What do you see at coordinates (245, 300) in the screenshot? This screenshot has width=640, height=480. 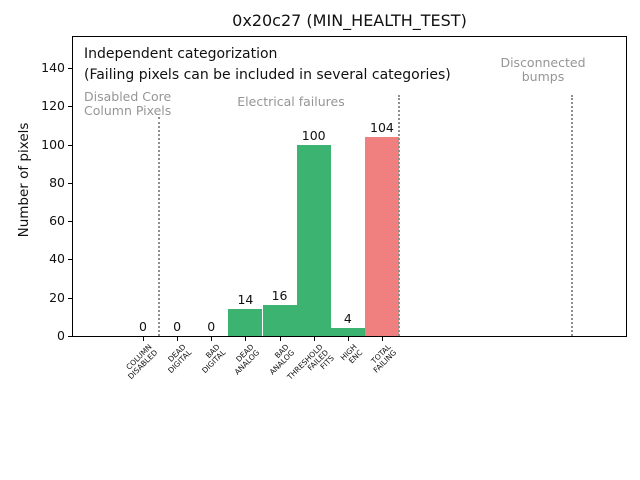 I see `bar-value-label: 14` at bounding box center [245, 300].